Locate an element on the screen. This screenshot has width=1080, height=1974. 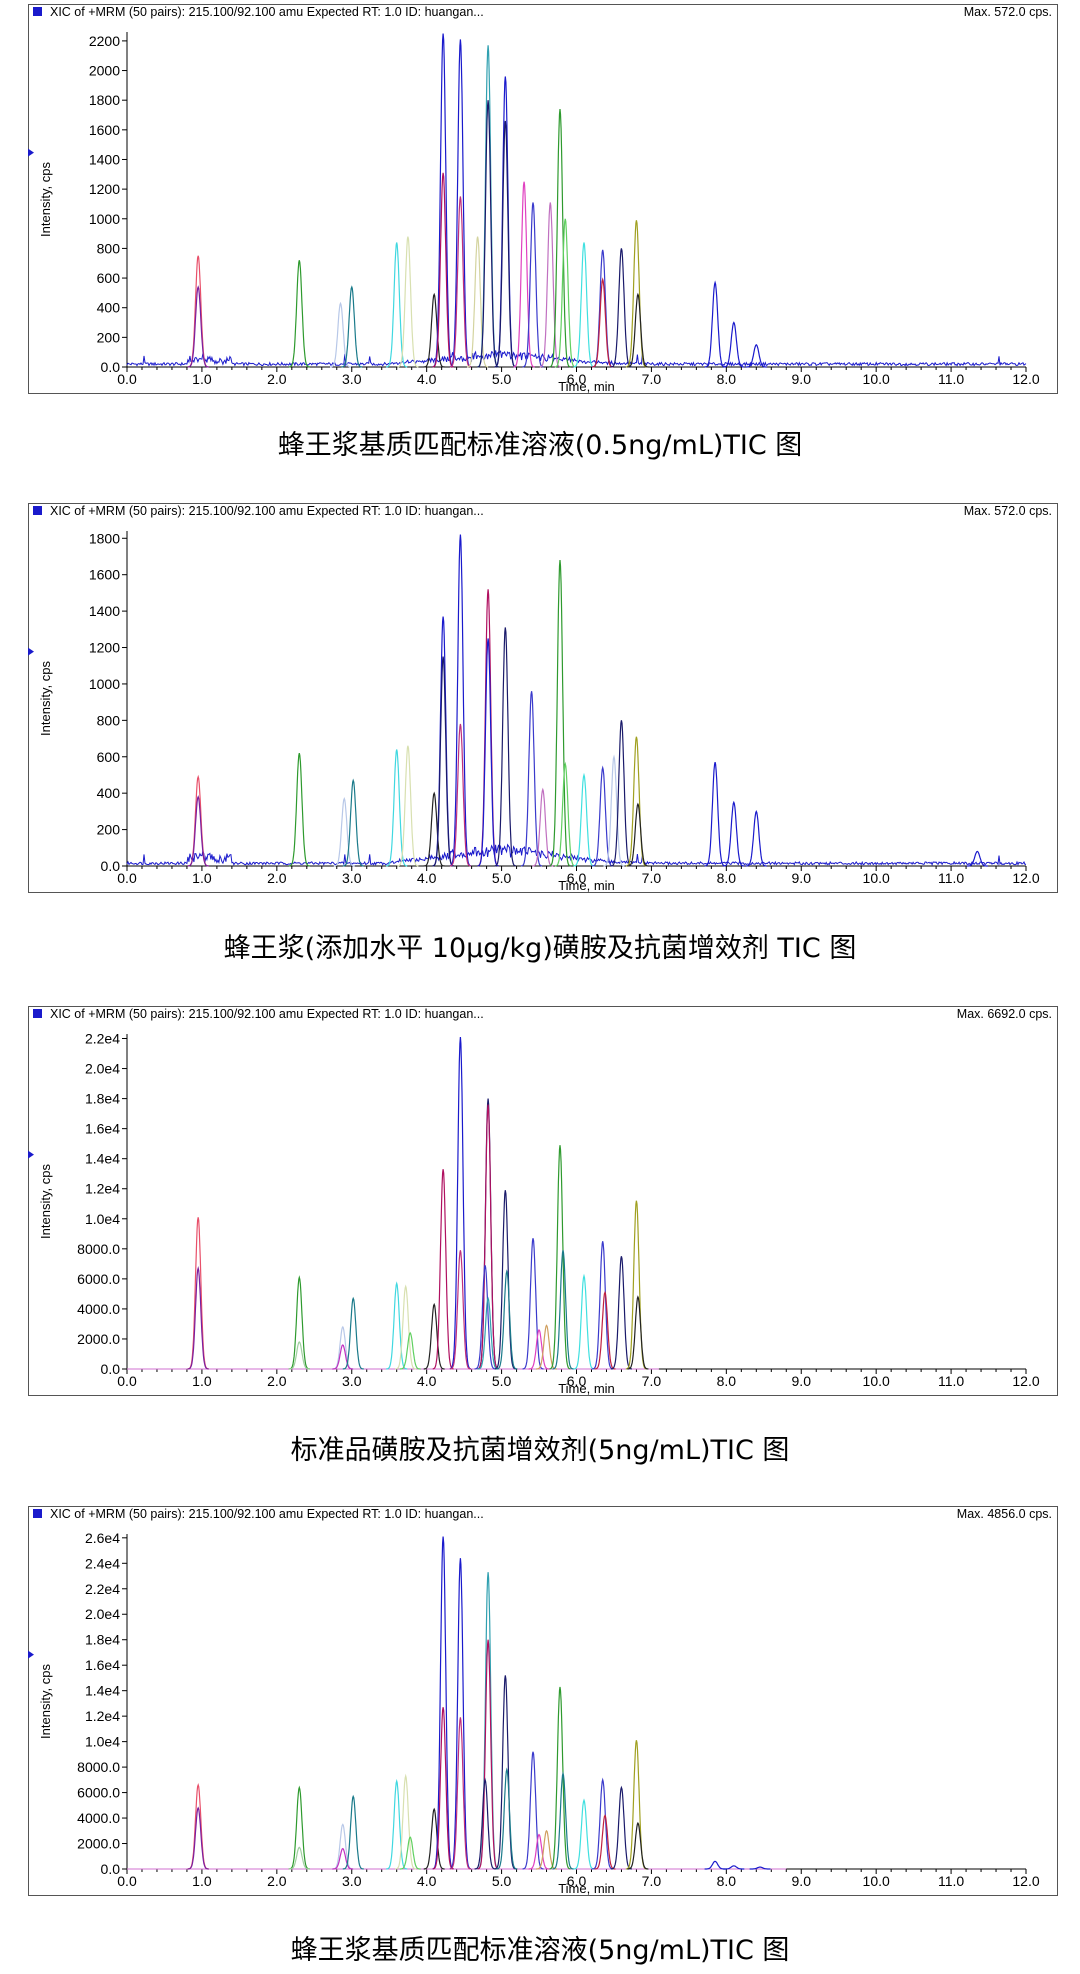
x-tick-label: 12.0 is located at coordinates (1025, 1381).